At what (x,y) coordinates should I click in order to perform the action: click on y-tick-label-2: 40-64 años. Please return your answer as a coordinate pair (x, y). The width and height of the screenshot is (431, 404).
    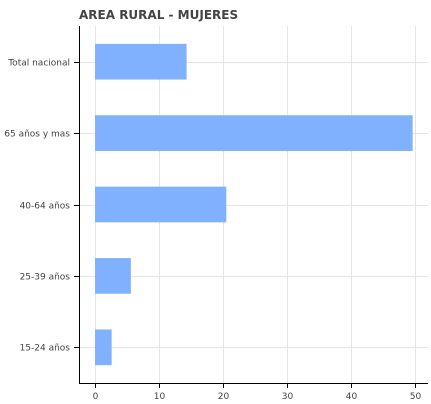
    Looking at the image, I should click on (45, 207).